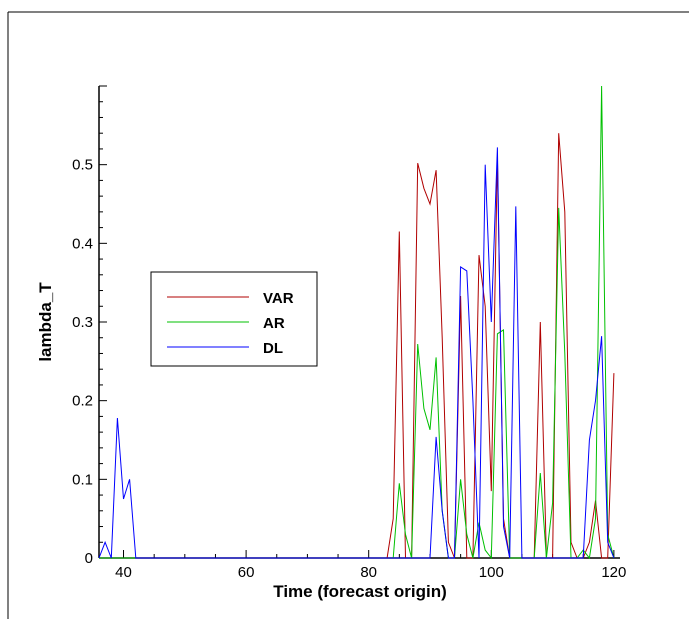  Describe the element at coordinates (82, 479) in the screenshot. I see `y-tick-label: 0.1` at that location.